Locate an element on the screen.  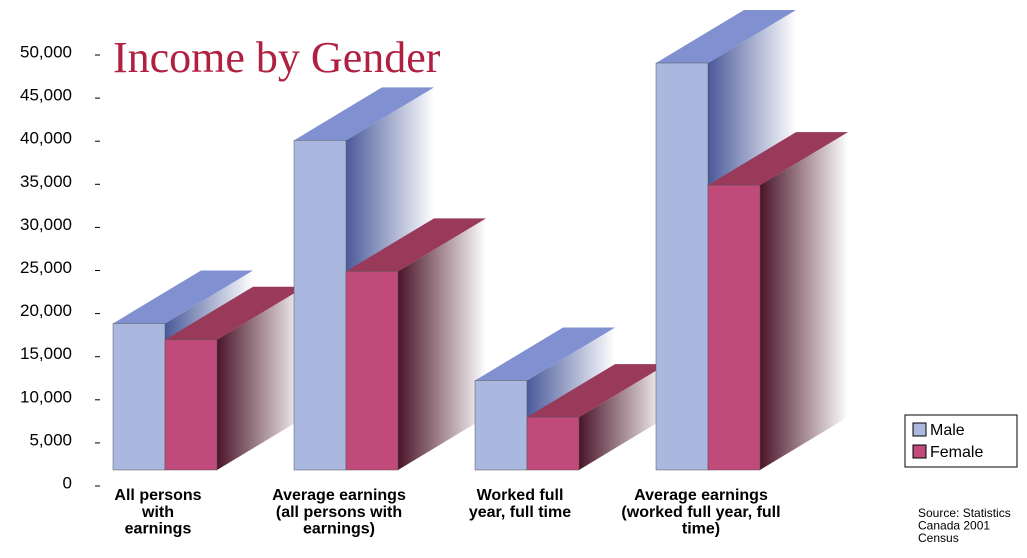
y-tick-label: 5,000 is located at coordinates (50, 439).